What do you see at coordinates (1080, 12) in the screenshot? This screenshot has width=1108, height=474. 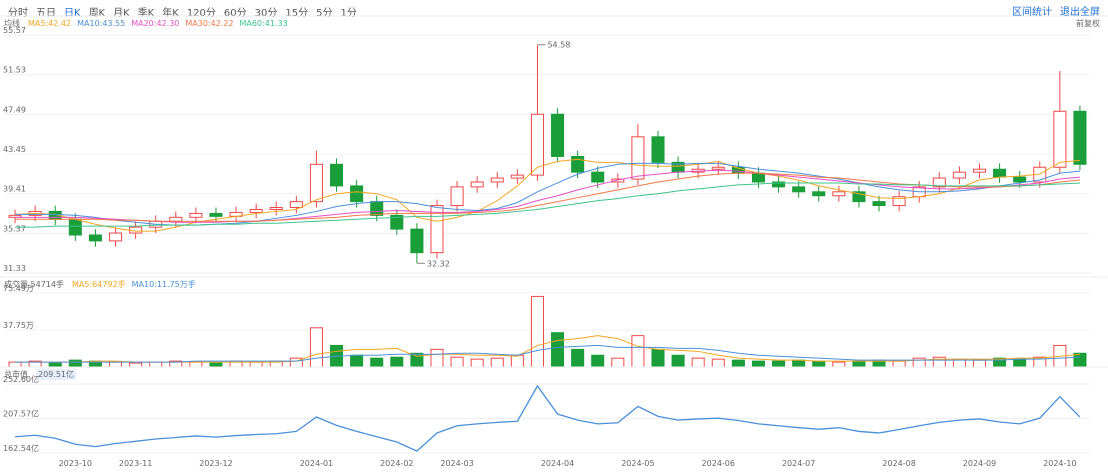 I see `toolbar-link: 退出全屏` at bounding box center [1080, 12].